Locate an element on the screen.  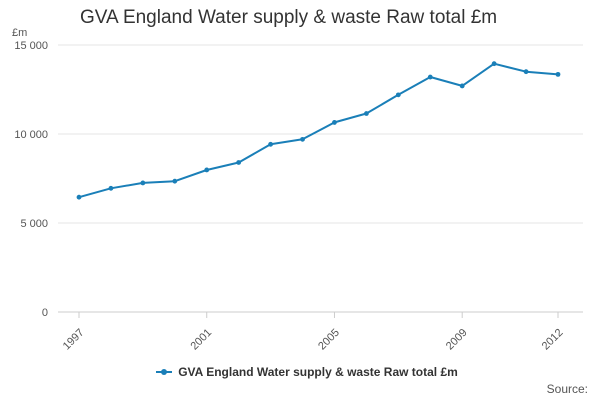
legend-series-marker is located at coordinates (164, 372).